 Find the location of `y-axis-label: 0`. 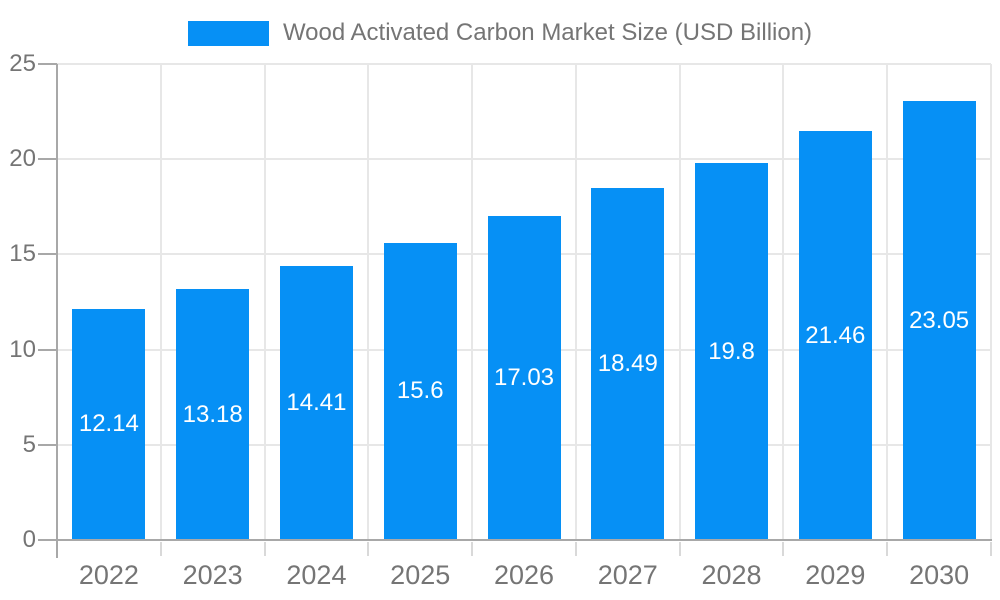

y-axis-label: 0 is located at coordinates (29, 539).